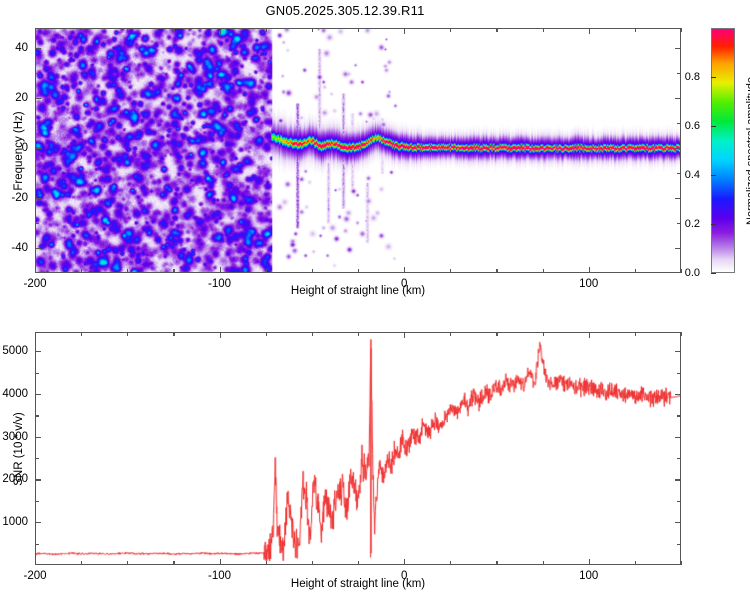 The height and width of the screenshot is (600, 750). Describe the element at coordinates (358, 291) in the screenshot. I see `spectrogram-xlabel: Height of straight line (km)` at that location.